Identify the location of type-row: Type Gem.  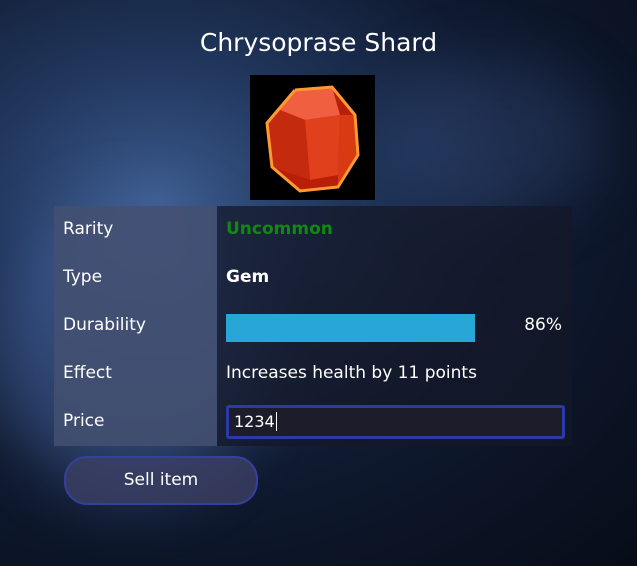
(313, 278).